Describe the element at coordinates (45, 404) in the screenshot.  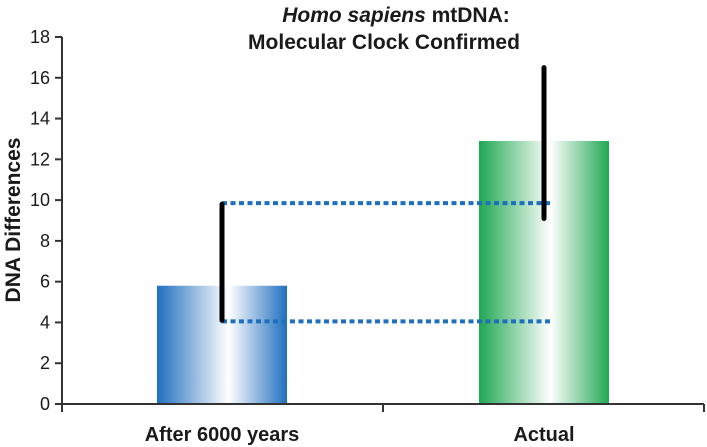
I see `y-tick-label-0: 0` at that location.